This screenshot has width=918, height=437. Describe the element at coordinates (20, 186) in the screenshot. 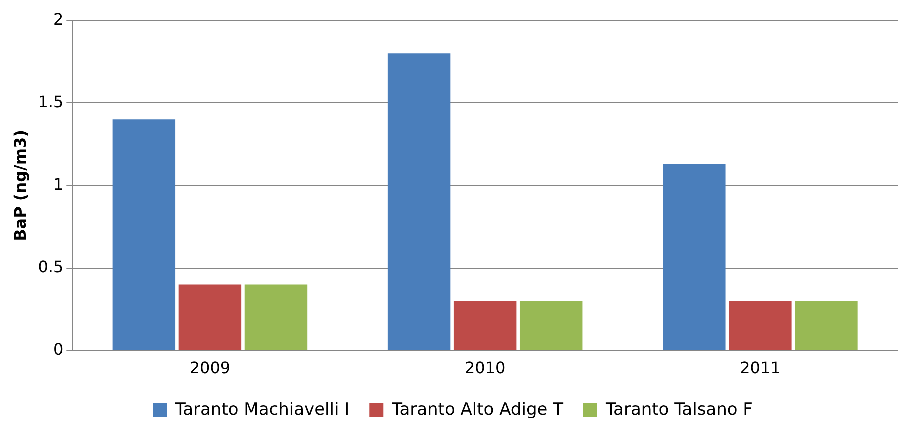

I see `y-axis-title: BaP (ng/m3)` at that location.